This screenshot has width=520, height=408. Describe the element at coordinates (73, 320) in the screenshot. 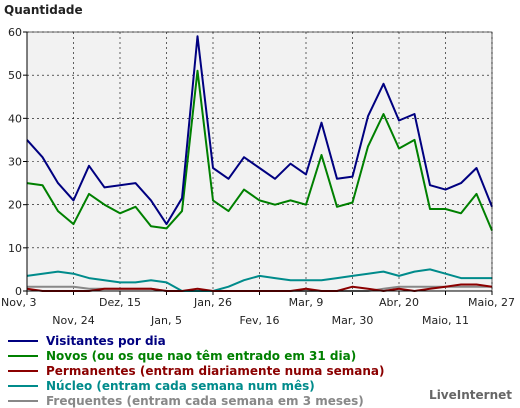

I see `x-tick-label: Nov, 24` at that location.